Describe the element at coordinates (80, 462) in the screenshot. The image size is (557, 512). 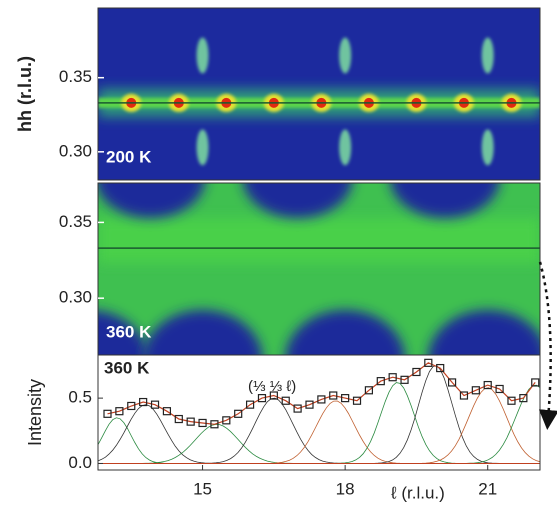
I see `y-tick-label: 0.0` at that location.